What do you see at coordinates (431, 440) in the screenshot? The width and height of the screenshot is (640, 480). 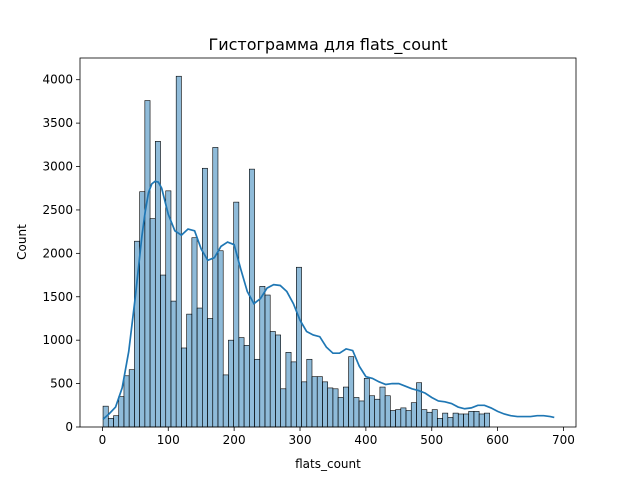 I see `x-tick-label: 500` at bounding box center [431, 440].